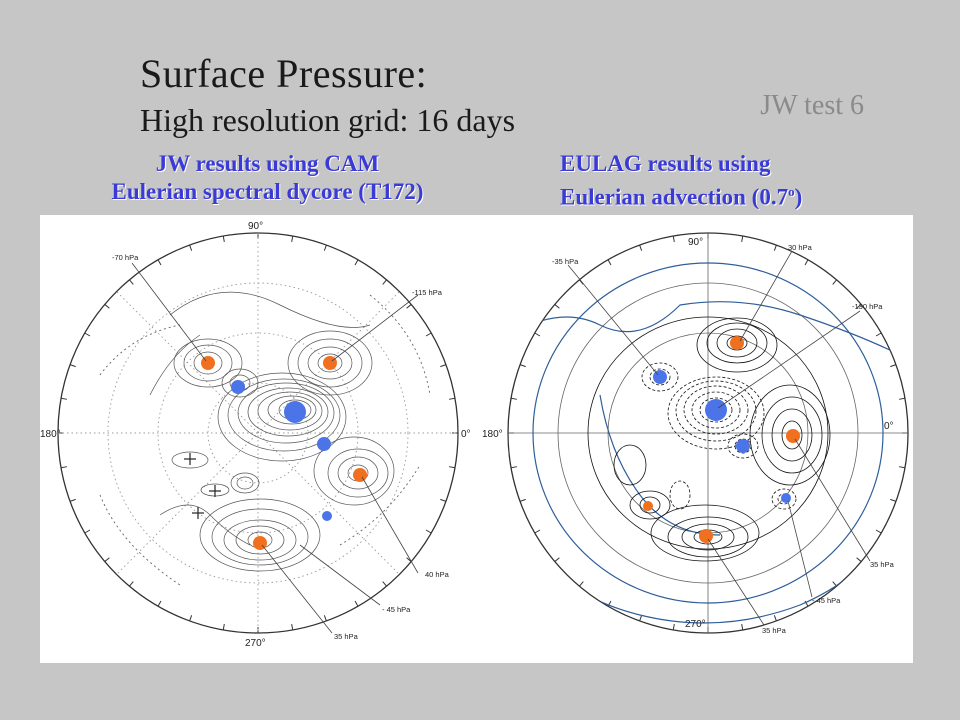  I want to click on right-annotation-1: -35 hPa, so click(565, 261).